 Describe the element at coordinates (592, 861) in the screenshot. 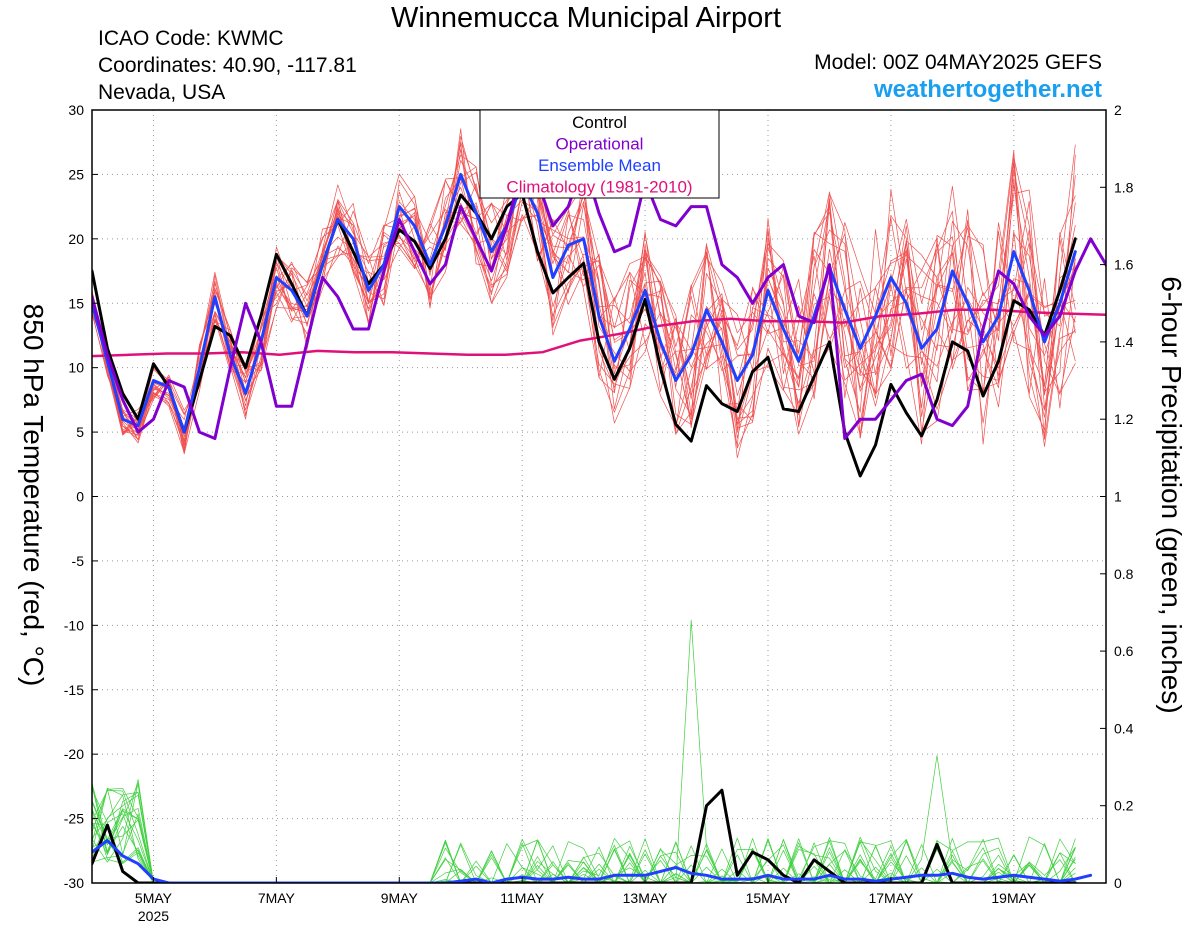

I see `ensemble-mean-precip-line` at that location.